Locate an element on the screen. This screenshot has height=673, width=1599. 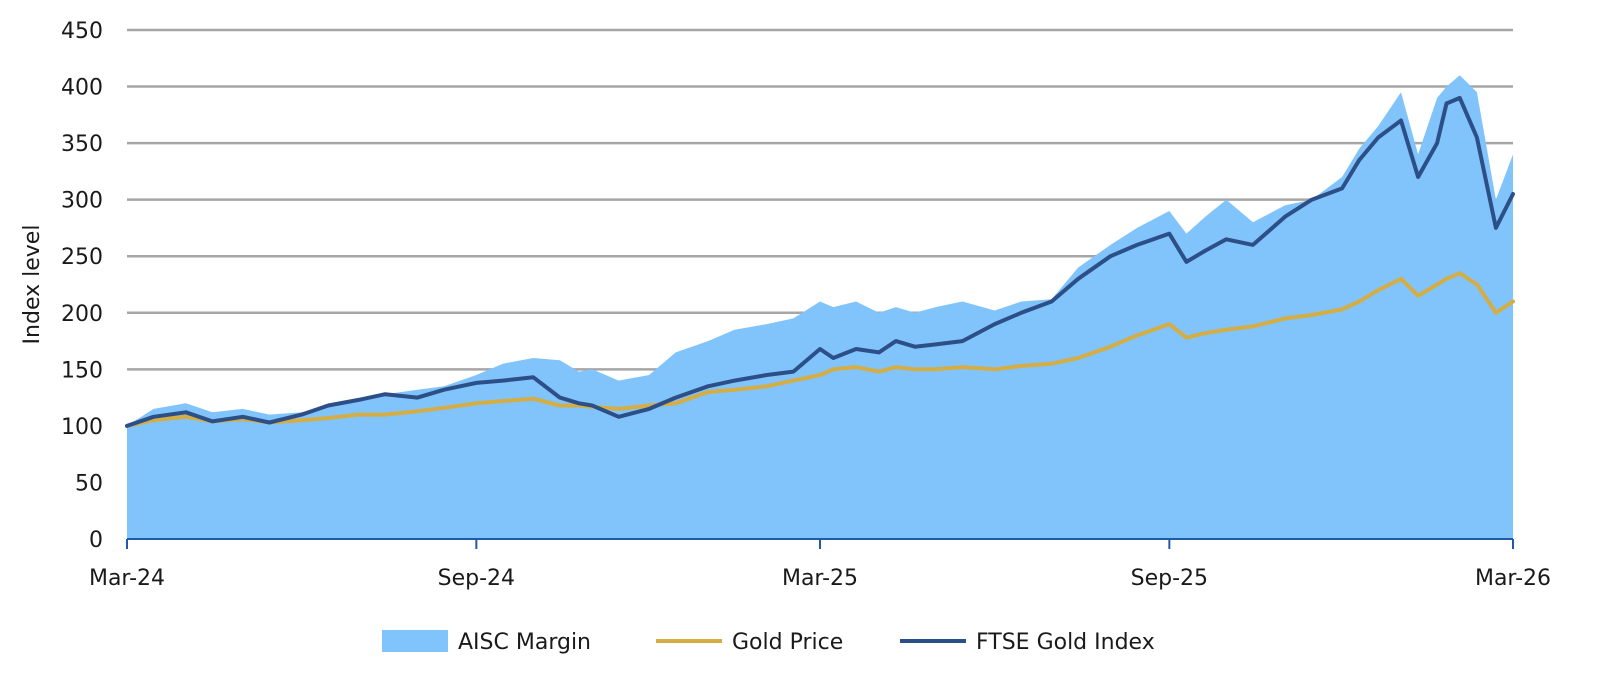
x-tick-label: Mar-24 is located at coordinates (127, 578).